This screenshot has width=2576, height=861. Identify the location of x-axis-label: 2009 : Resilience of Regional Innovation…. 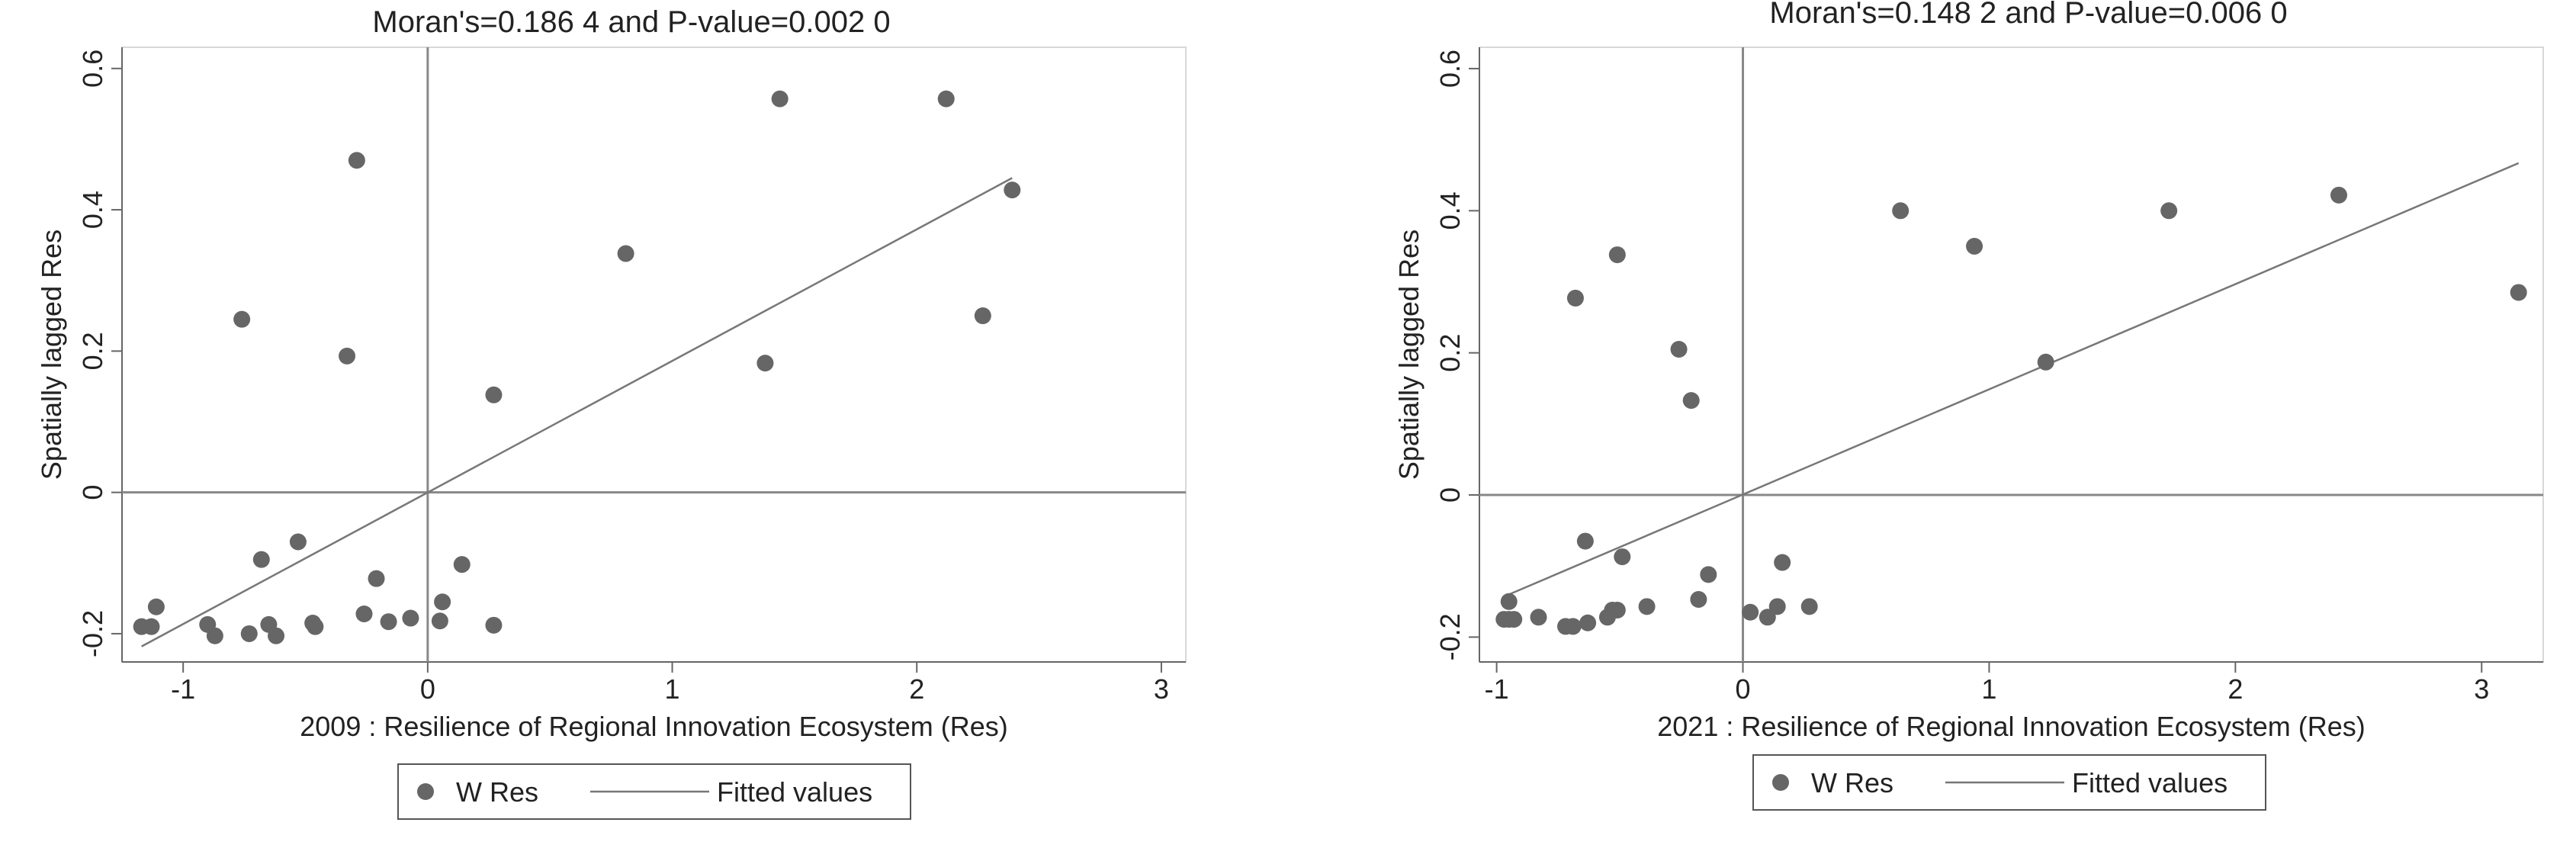
(653, 726).